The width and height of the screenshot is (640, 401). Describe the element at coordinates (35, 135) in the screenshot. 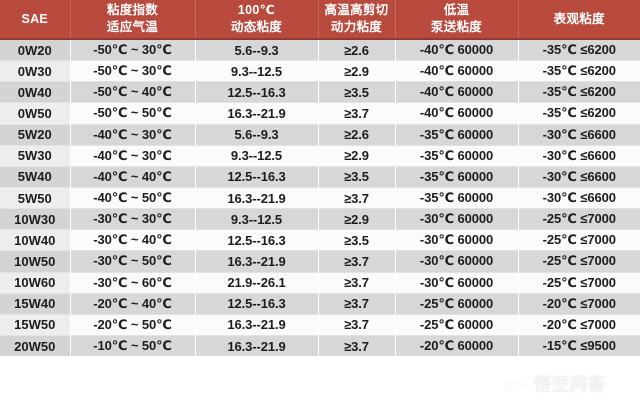

I see `cell-sae: 5W20` at that location.